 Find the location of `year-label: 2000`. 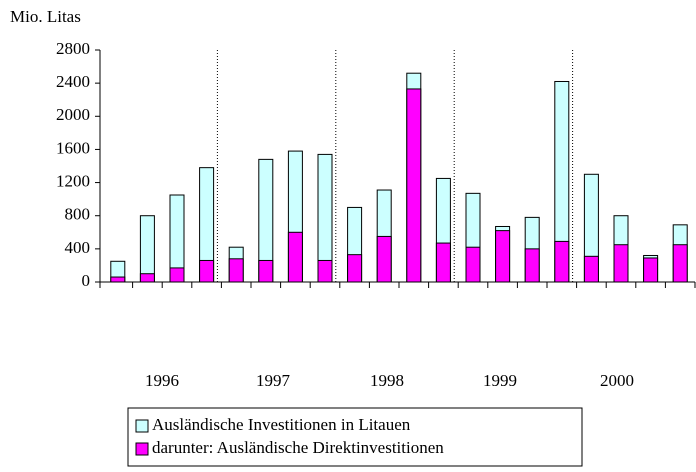

year-label: 2000 is located at coordinates (617, 380).